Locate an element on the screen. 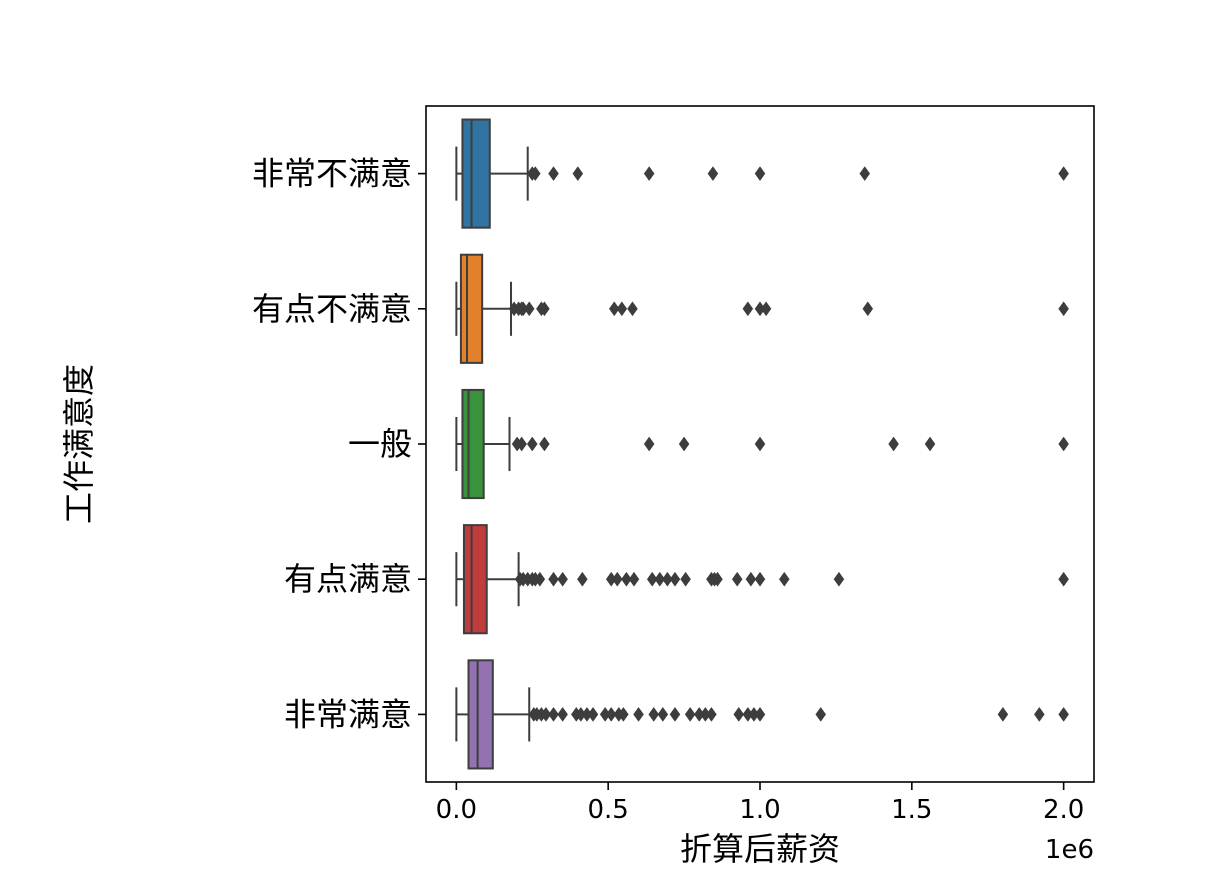 This screenshot has height=880, width=1216. y-tick-label: 有点不满意 is located at coordinates (332, 309).